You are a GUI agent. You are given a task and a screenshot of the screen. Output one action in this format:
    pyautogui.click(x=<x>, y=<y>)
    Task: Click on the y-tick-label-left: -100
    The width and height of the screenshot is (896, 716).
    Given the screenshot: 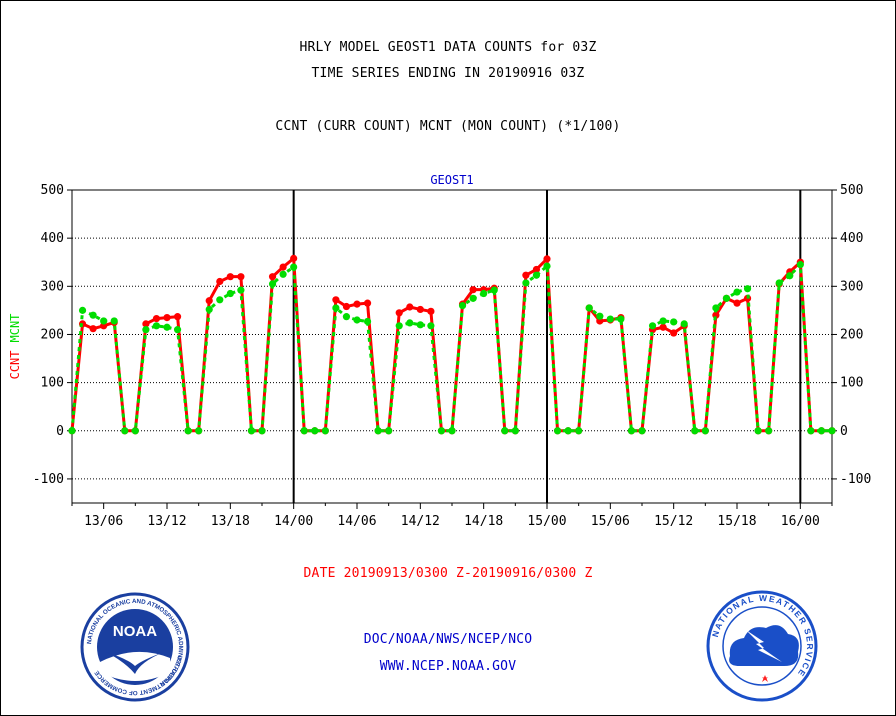 What is the action you would take?
    pyautogui.click(x=48, y=479)
    